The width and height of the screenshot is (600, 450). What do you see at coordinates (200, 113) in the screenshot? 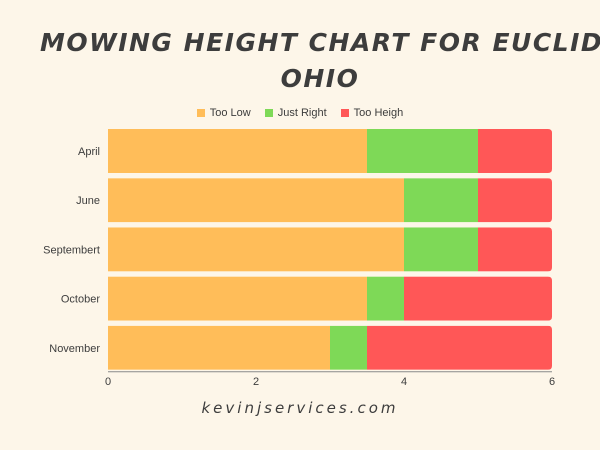
I see `legend-swatch-too-low` at bounding box center [200, 113].